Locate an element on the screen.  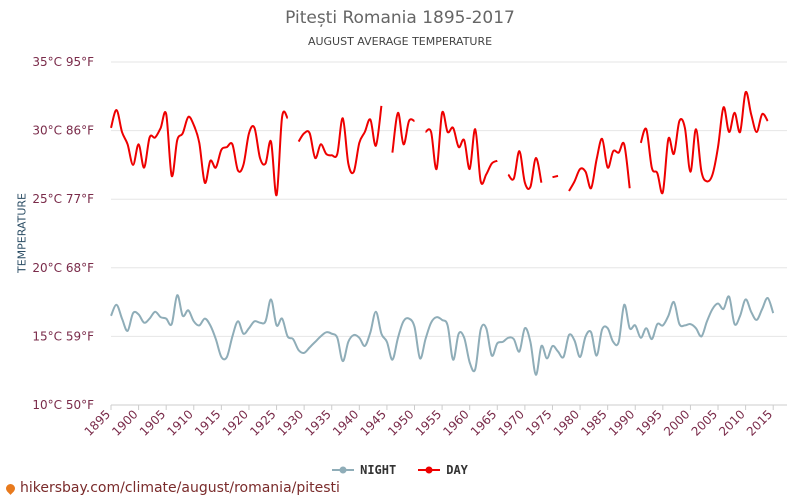
x-tick-label: 1910 is located at coordinates (179, 422).